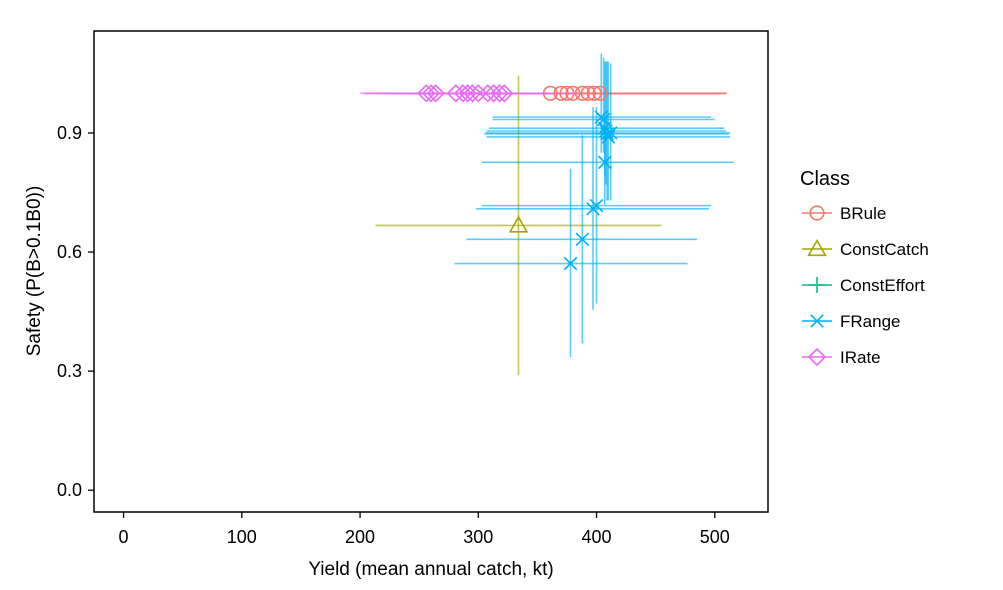  I want to click on x-tick-label: 300, so click(478, 537).